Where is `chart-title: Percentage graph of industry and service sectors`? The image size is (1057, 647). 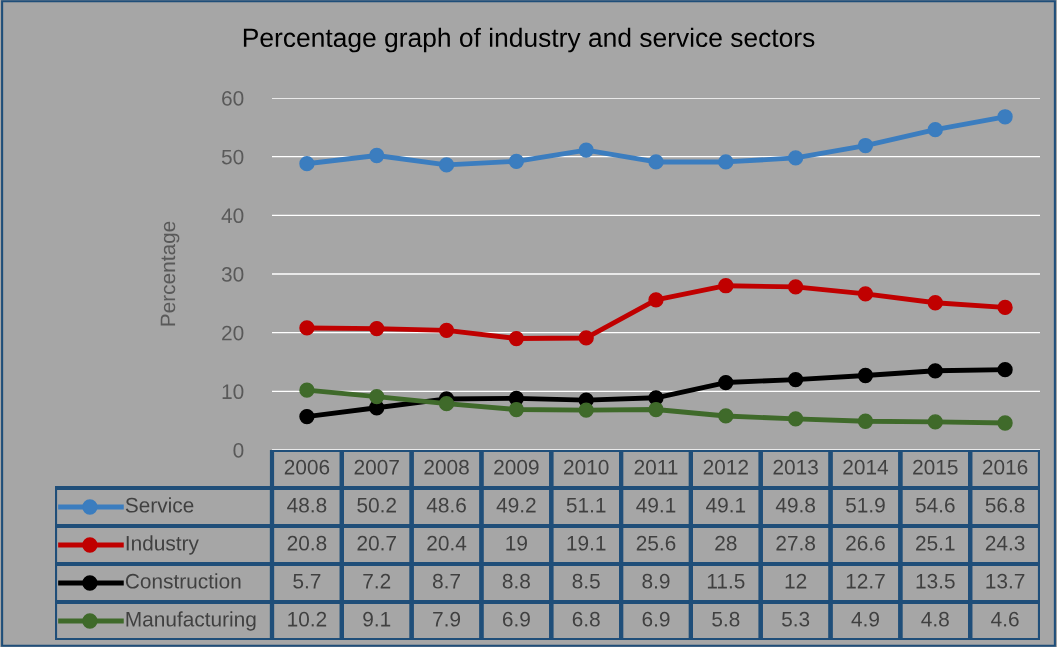
chart-title: Percentage graph of industry and service sectors is located at coordinates (529, 40).